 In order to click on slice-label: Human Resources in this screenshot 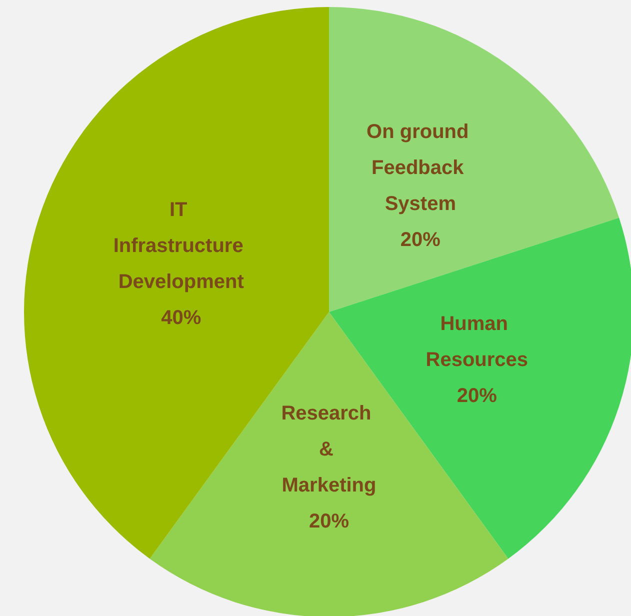, I will do `click(477, 342)`.